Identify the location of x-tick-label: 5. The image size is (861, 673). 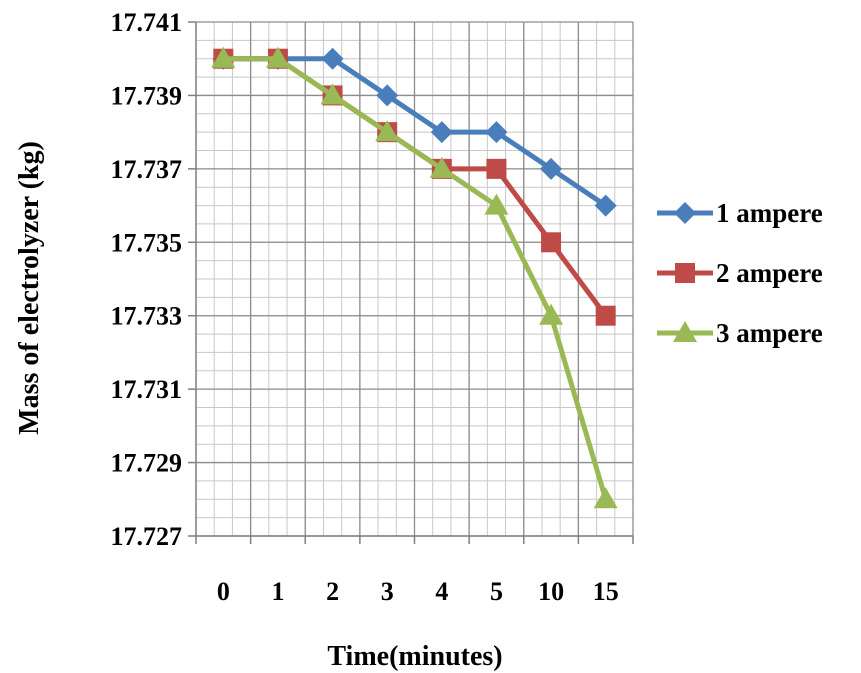
(496, 591).